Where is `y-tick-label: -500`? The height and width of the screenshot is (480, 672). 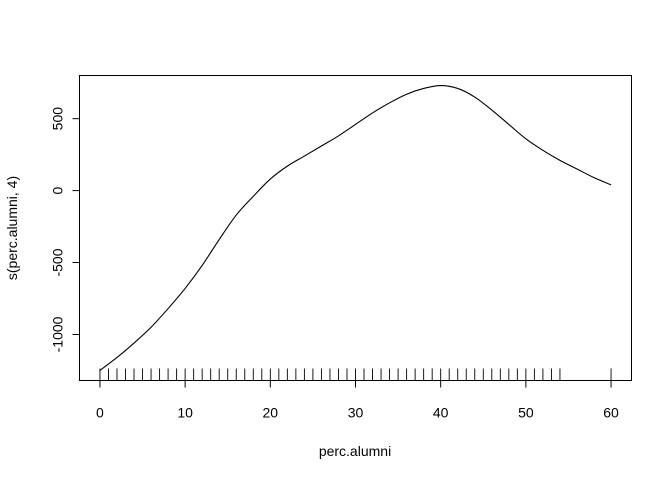 y-tick-label: -500 is located at coordinates (58, 262).